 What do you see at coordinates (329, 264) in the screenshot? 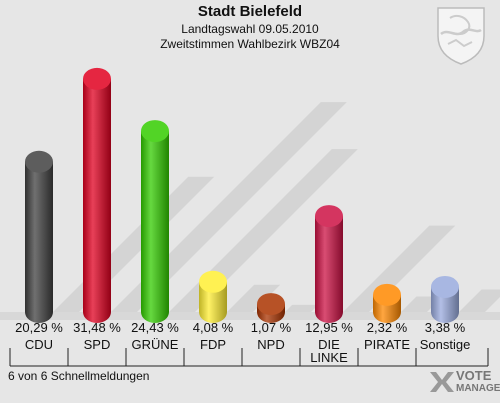
I see `bar-die-linke` at bounding box center [329, 264].